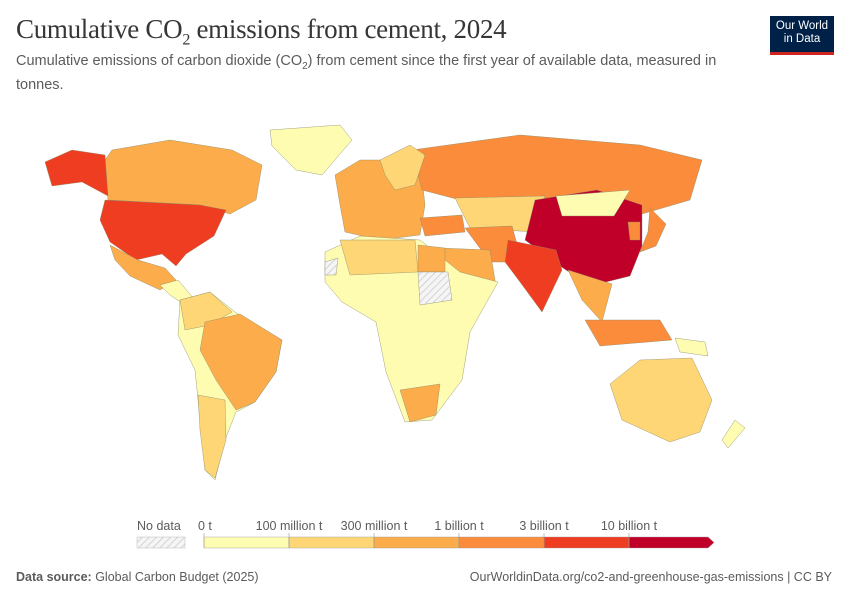 The image size is (850, 600). I want to click on country-greenland, so click(311, 150).